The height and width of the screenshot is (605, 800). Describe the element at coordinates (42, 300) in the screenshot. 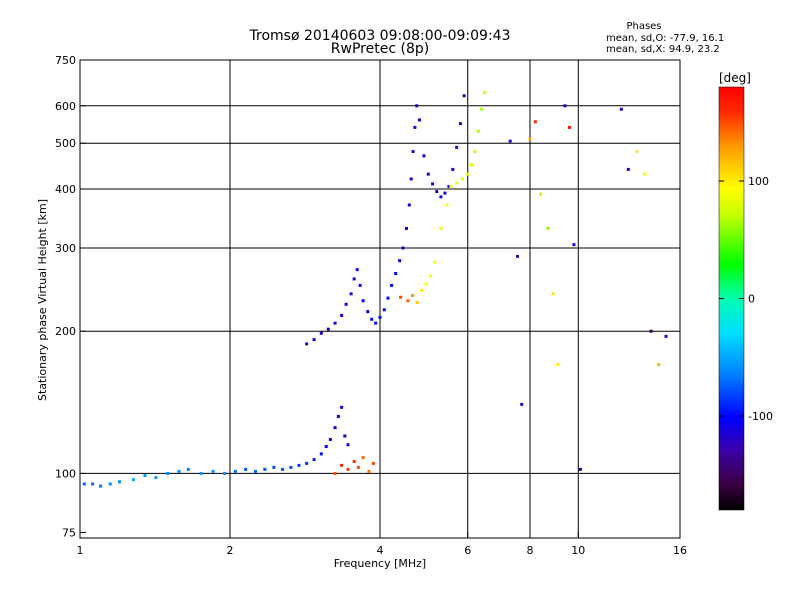

I see `y-axis-label: Stationary phase Virtual Height [km]` at that location.